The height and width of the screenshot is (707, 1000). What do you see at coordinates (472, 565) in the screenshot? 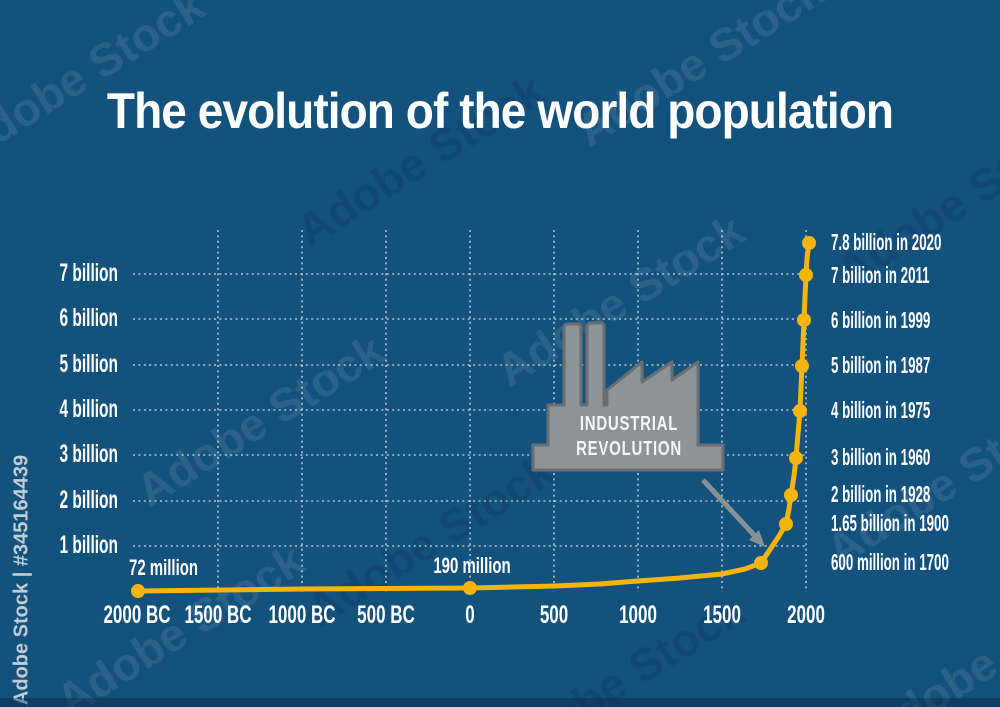
I see `point-label-190-million: 190 million` at bounding box center [472, 565].